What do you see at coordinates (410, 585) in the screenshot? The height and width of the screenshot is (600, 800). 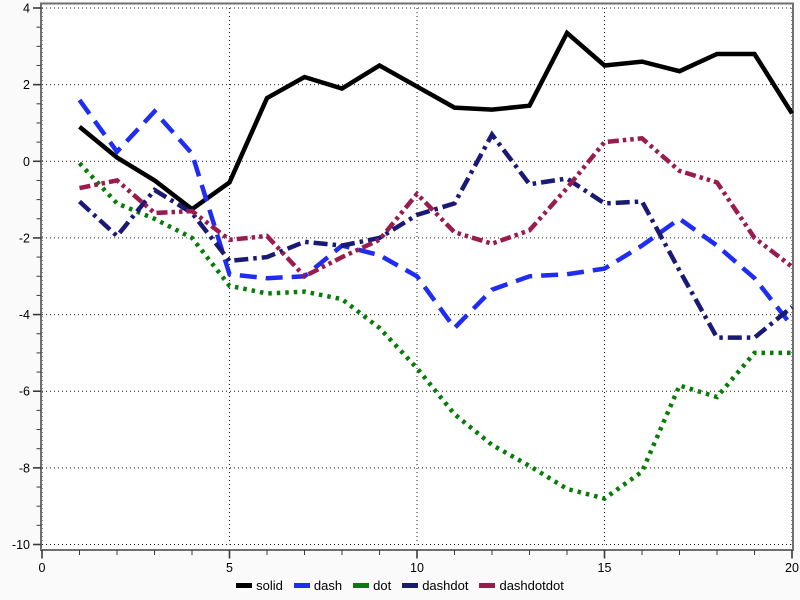 I see `legend-swatch-dashdot` at bounding box center [410, 585].